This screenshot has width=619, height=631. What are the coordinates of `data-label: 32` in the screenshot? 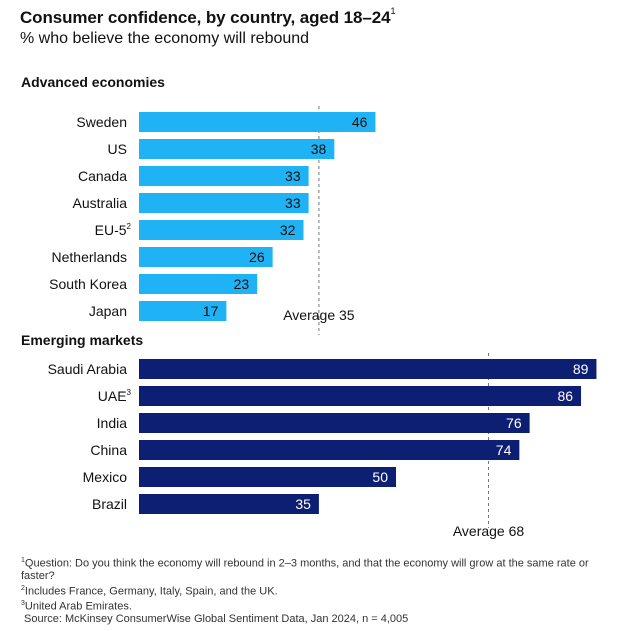 It's located at (288, 230).